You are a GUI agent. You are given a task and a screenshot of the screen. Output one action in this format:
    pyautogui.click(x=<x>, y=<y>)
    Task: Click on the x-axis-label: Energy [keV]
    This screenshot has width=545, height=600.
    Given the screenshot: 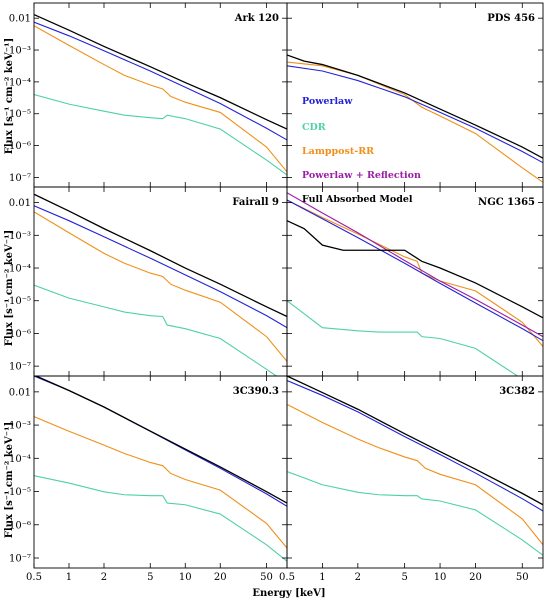 What is the action you would take?
    pyautogui.click(x=288, y=593)
    